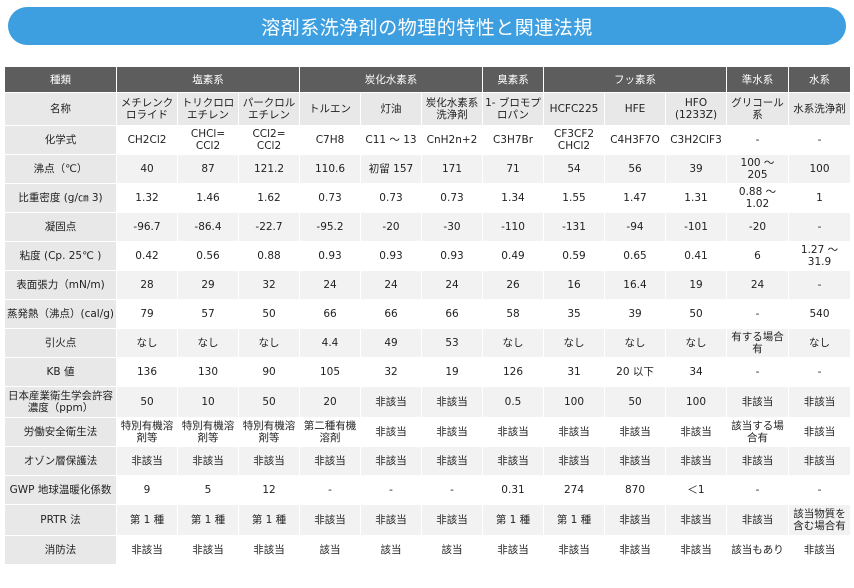  Describe the element at coordinates (391, 198) in the screenshot. I see `table-cell: 0.73` at that location.